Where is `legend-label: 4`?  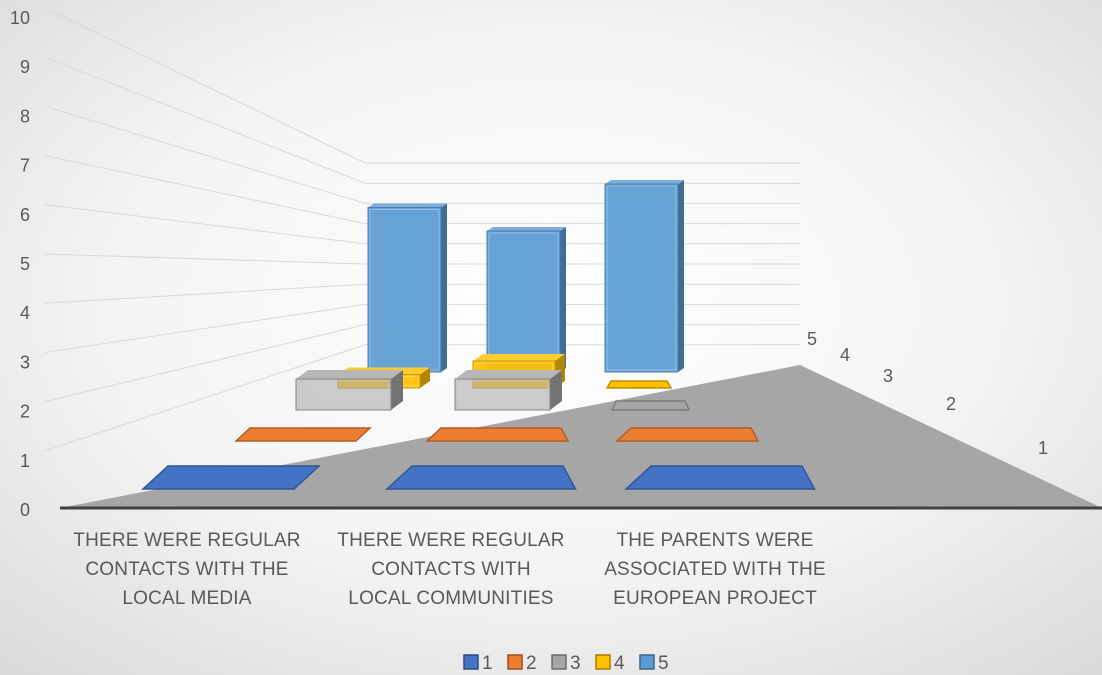 legend-label: 4 is located at coordinates (619, 663).